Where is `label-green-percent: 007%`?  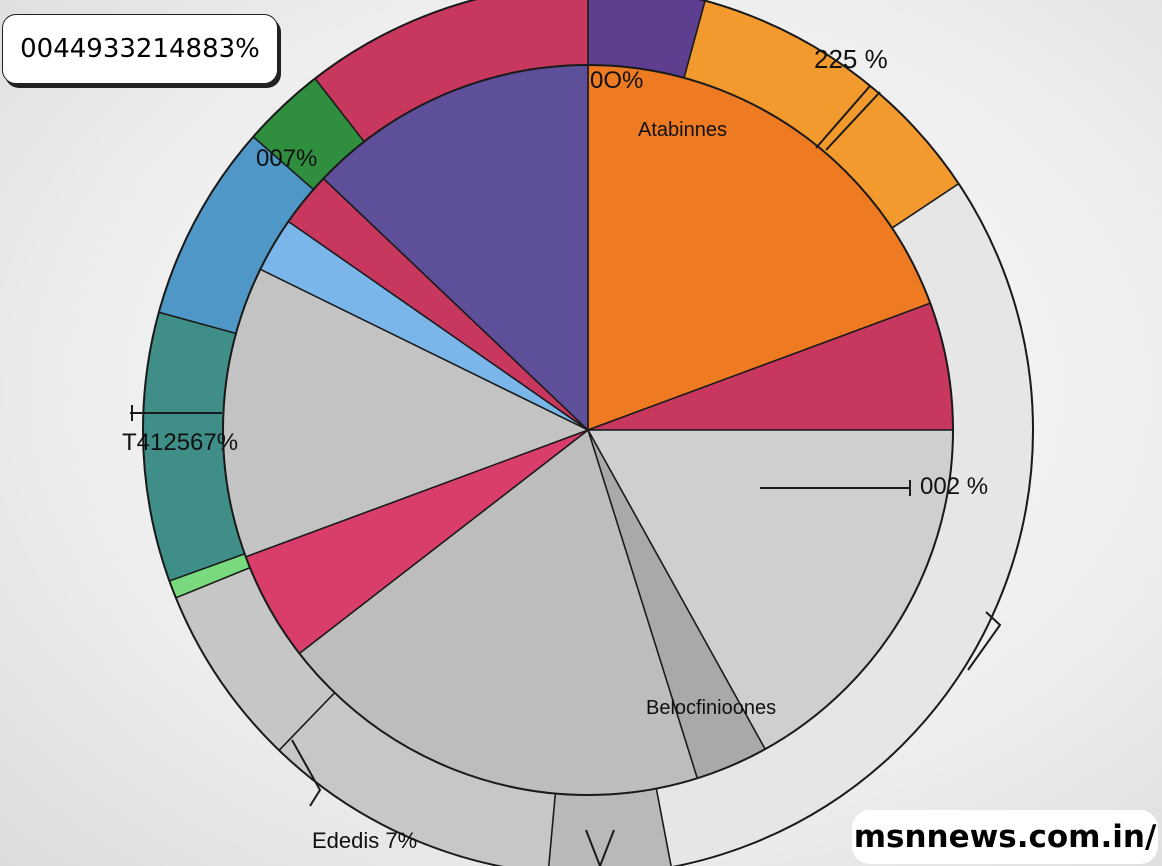 label-green-percent: 007% is located at coordinates (286, 158).